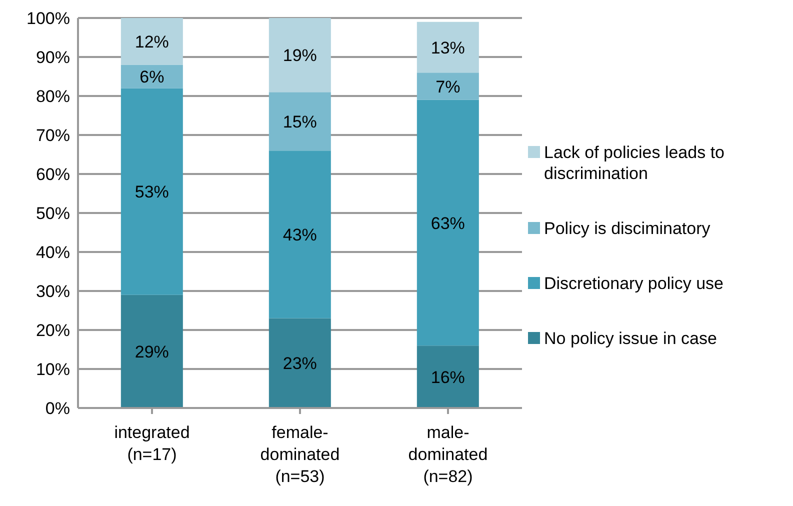 This screenshot has width=793, height=506. I want to click on data-label: 29%, so click(151, 352).